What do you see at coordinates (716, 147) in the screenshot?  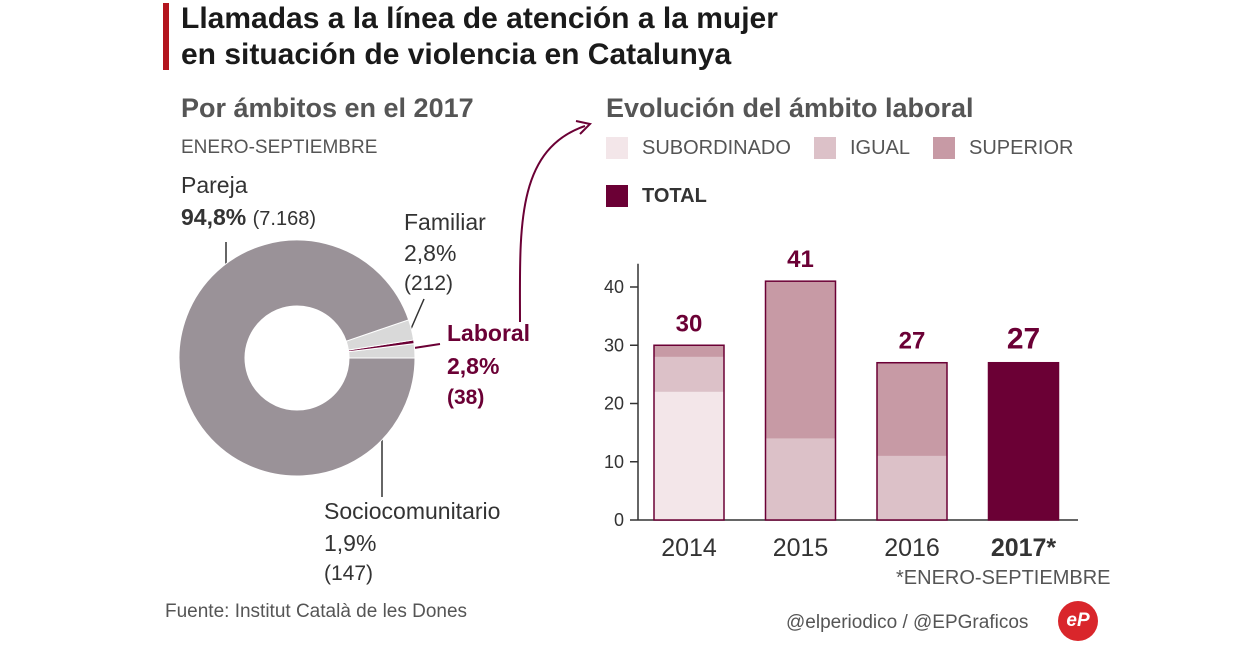 I see `legend-label-subordinado: SUBORDINADO` at bounding box center [716, 147].